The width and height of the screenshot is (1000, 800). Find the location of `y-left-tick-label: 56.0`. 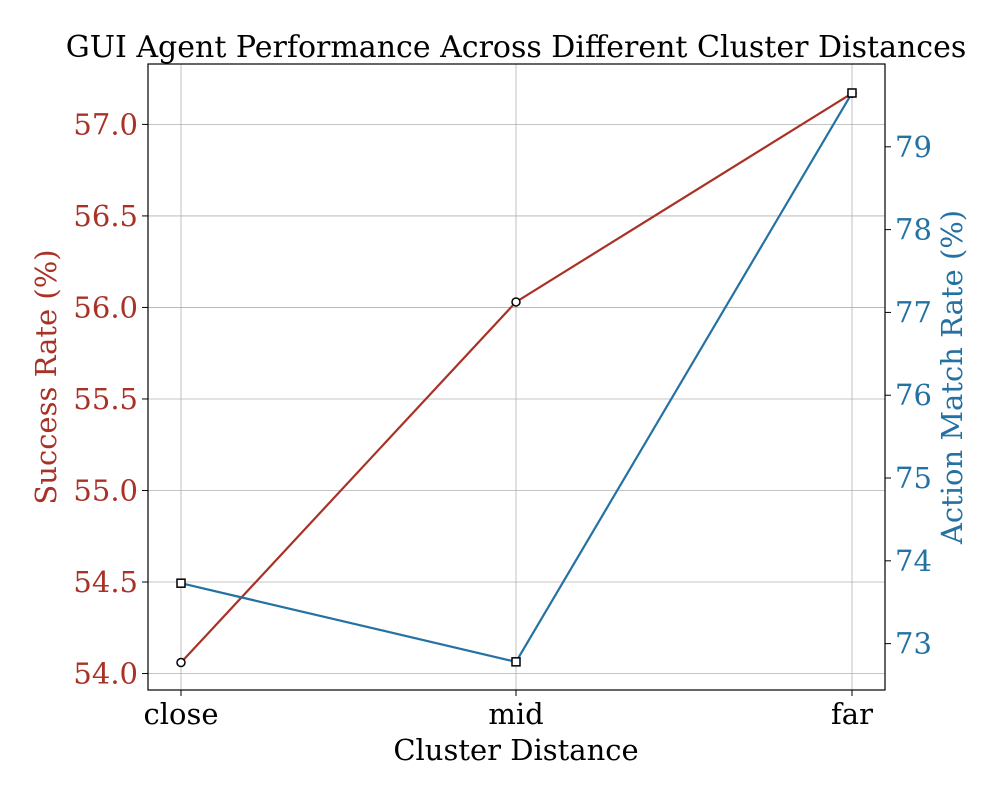

y-left-tick-label: 56.0 is located at coordinates (105, 307).